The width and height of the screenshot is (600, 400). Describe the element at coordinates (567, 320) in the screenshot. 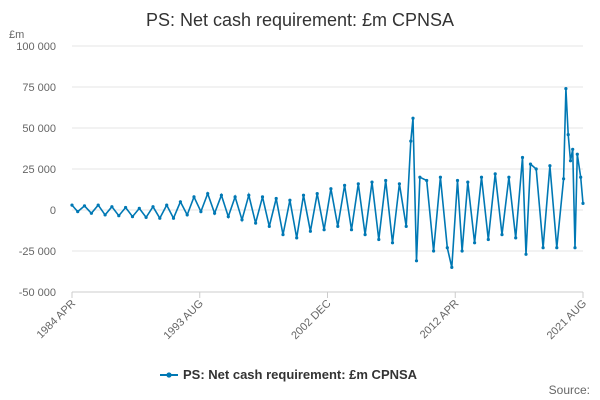

I see `x-tick-label: 2021 AUG` at that location.